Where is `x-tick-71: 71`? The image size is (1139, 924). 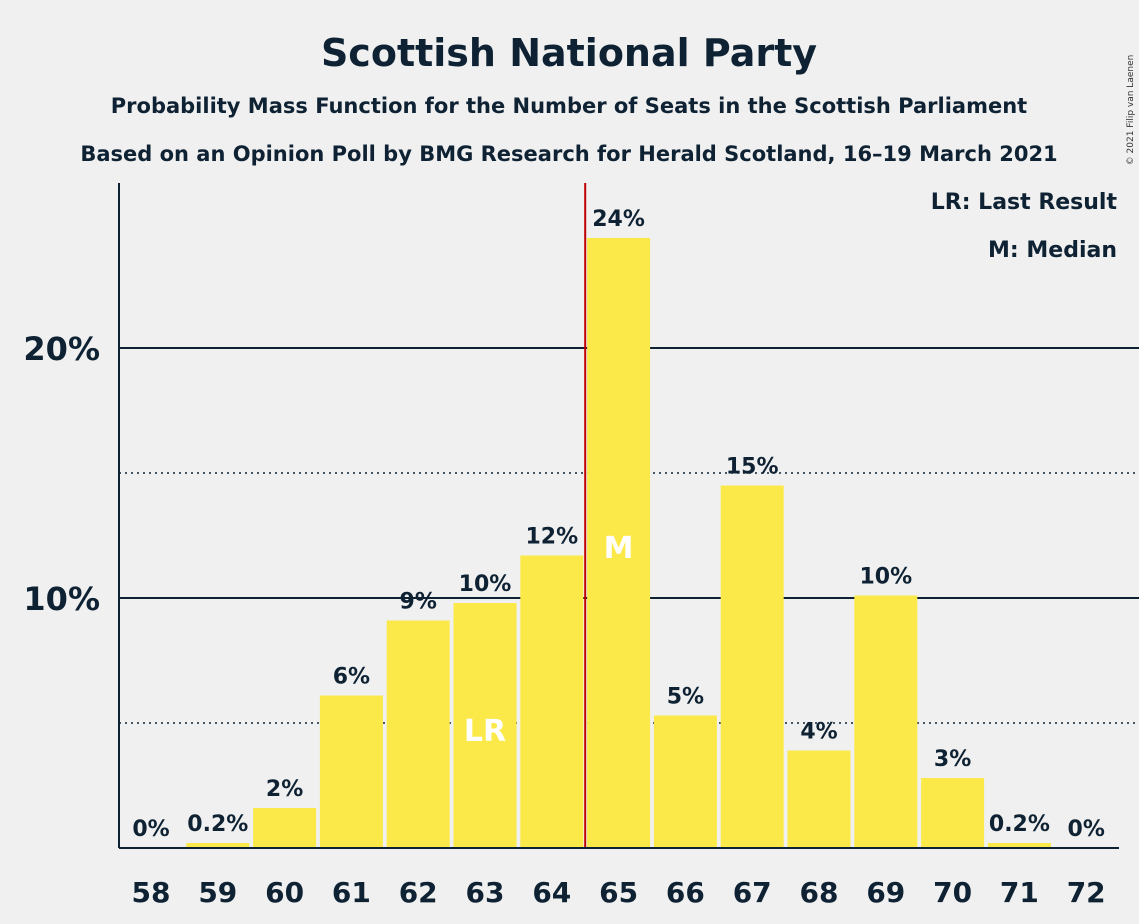
x-tick-71: 71 is located at coordinates (1019, 892).